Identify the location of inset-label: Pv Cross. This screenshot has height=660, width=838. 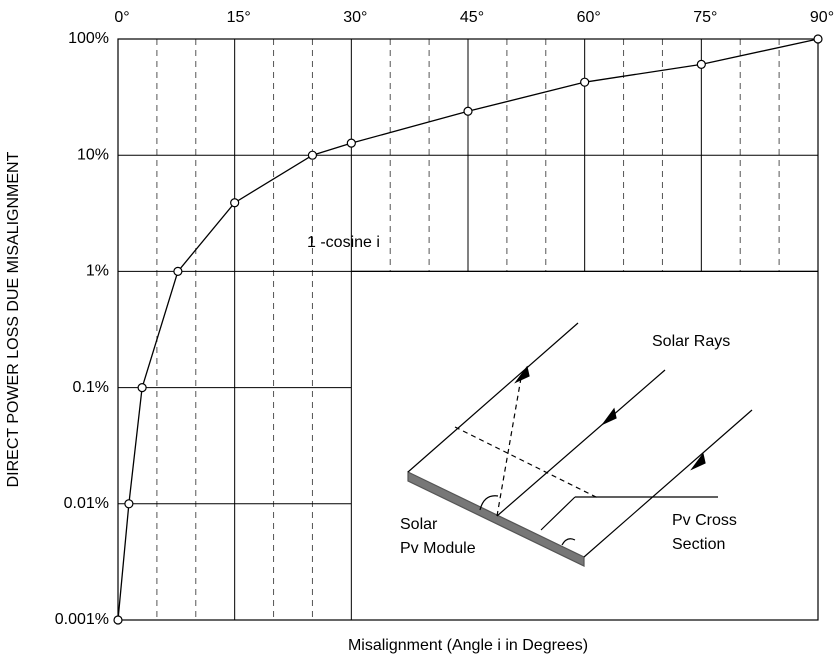
(704, 520).